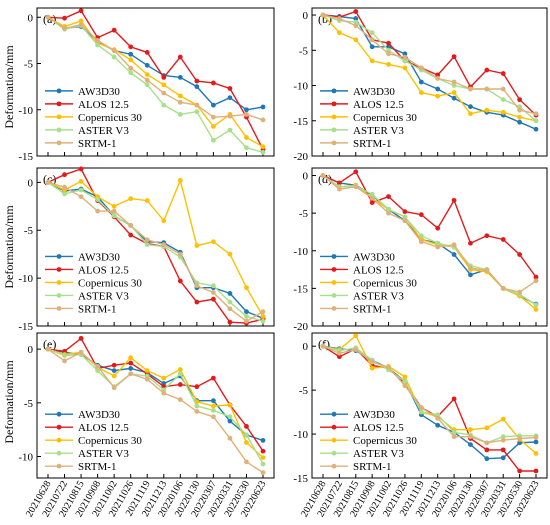  I want to click on legend-label: Copernicus 30, so click(110, 118).